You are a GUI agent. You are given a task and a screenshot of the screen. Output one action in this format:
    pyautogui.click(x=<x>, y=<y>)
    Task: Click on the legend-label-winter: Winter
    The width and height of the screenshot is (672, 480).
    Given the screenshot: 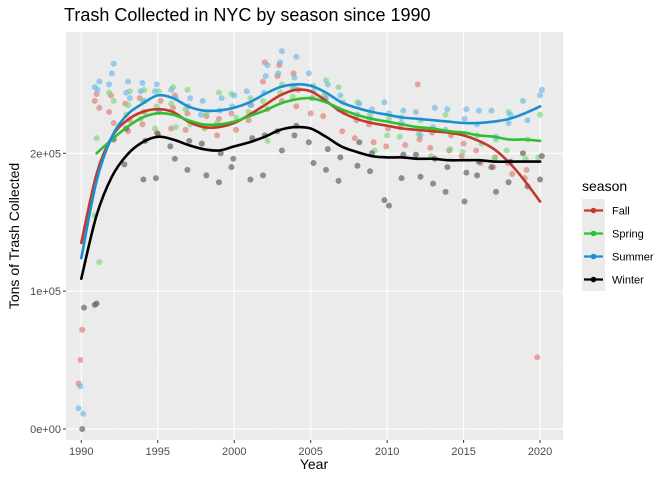 What is the action you would take?
    pyautogui.click(x=628, y=281)
    